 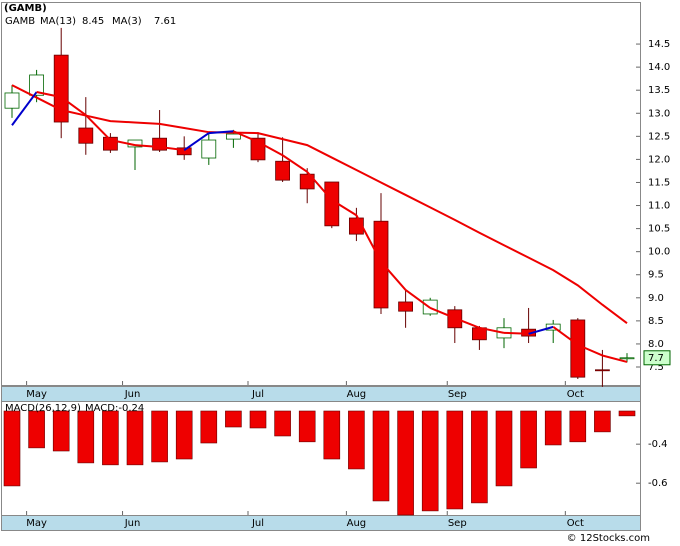 What do you see at coordinates (656, 321) in the screenshot?
I see `y-tick-label: 8.5` at bounding box center [656, 321].